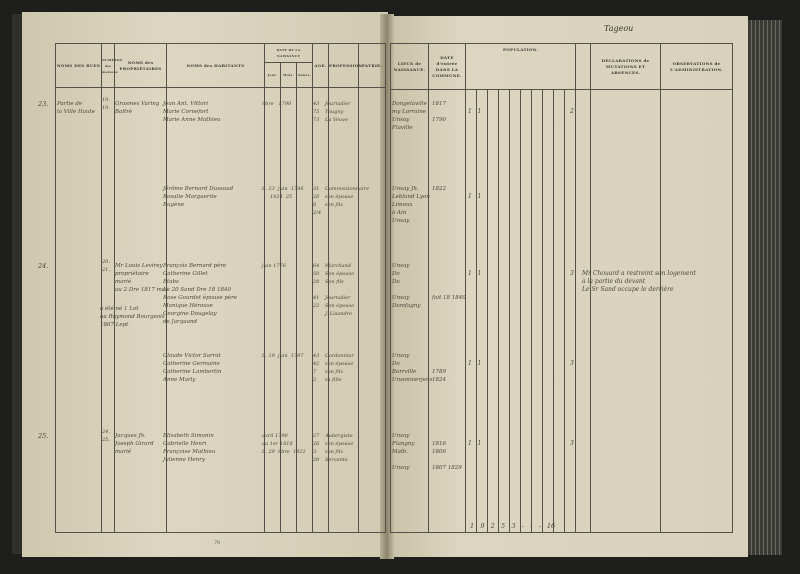 The height and width of the screenshot is (574, 800). What do you see at coordinates (347, 197) in the screenshot?
I see `profession: Commissionnaire son épouse son fils` at bounding box center [347, 197].